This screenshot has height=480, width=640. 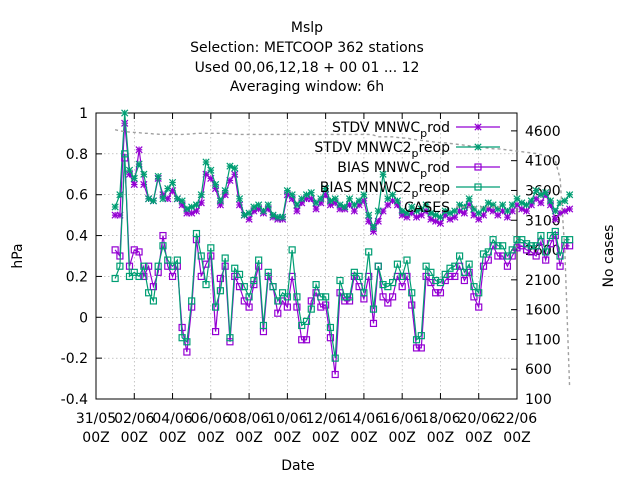 I want to click on title-line: Used 00,06,12,18 + 00 01 ... 12, so click(x=307, y=68).